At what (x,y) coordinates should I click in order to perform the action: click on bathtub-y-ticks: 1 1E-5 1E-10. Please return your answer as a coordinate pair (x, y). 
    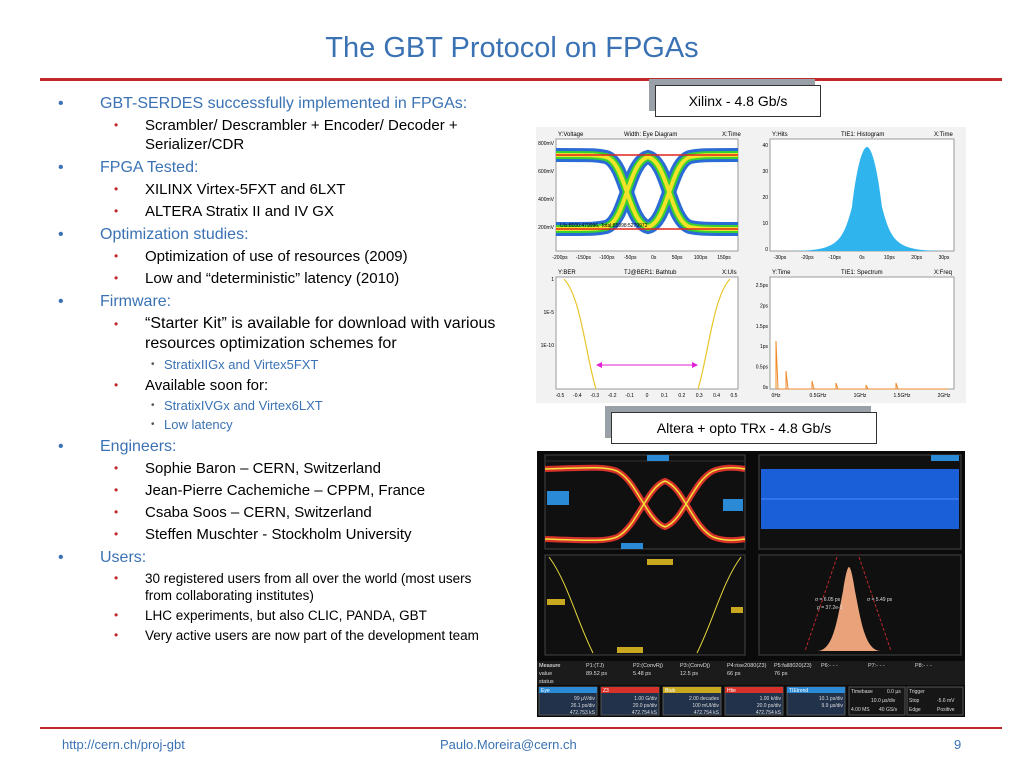
    Looking at the image, I should click on (548, 313).